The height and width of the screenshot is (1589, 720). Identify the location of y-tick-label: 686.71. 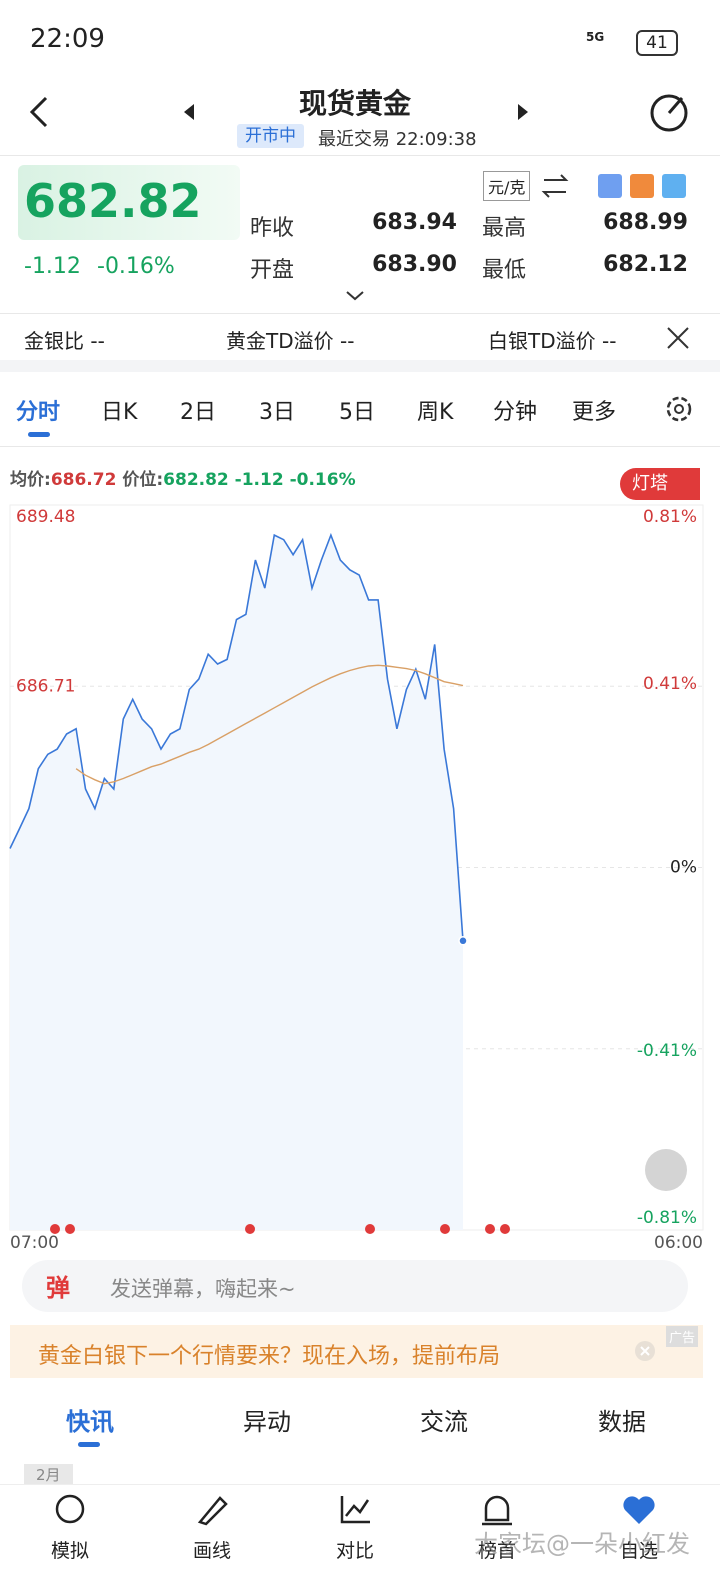
(45, 686).